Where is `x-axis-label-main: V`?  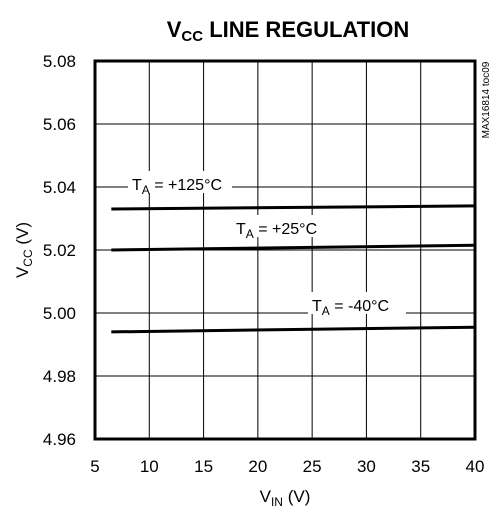 x-axis-label-main: V is located at coordinates (266, 496).